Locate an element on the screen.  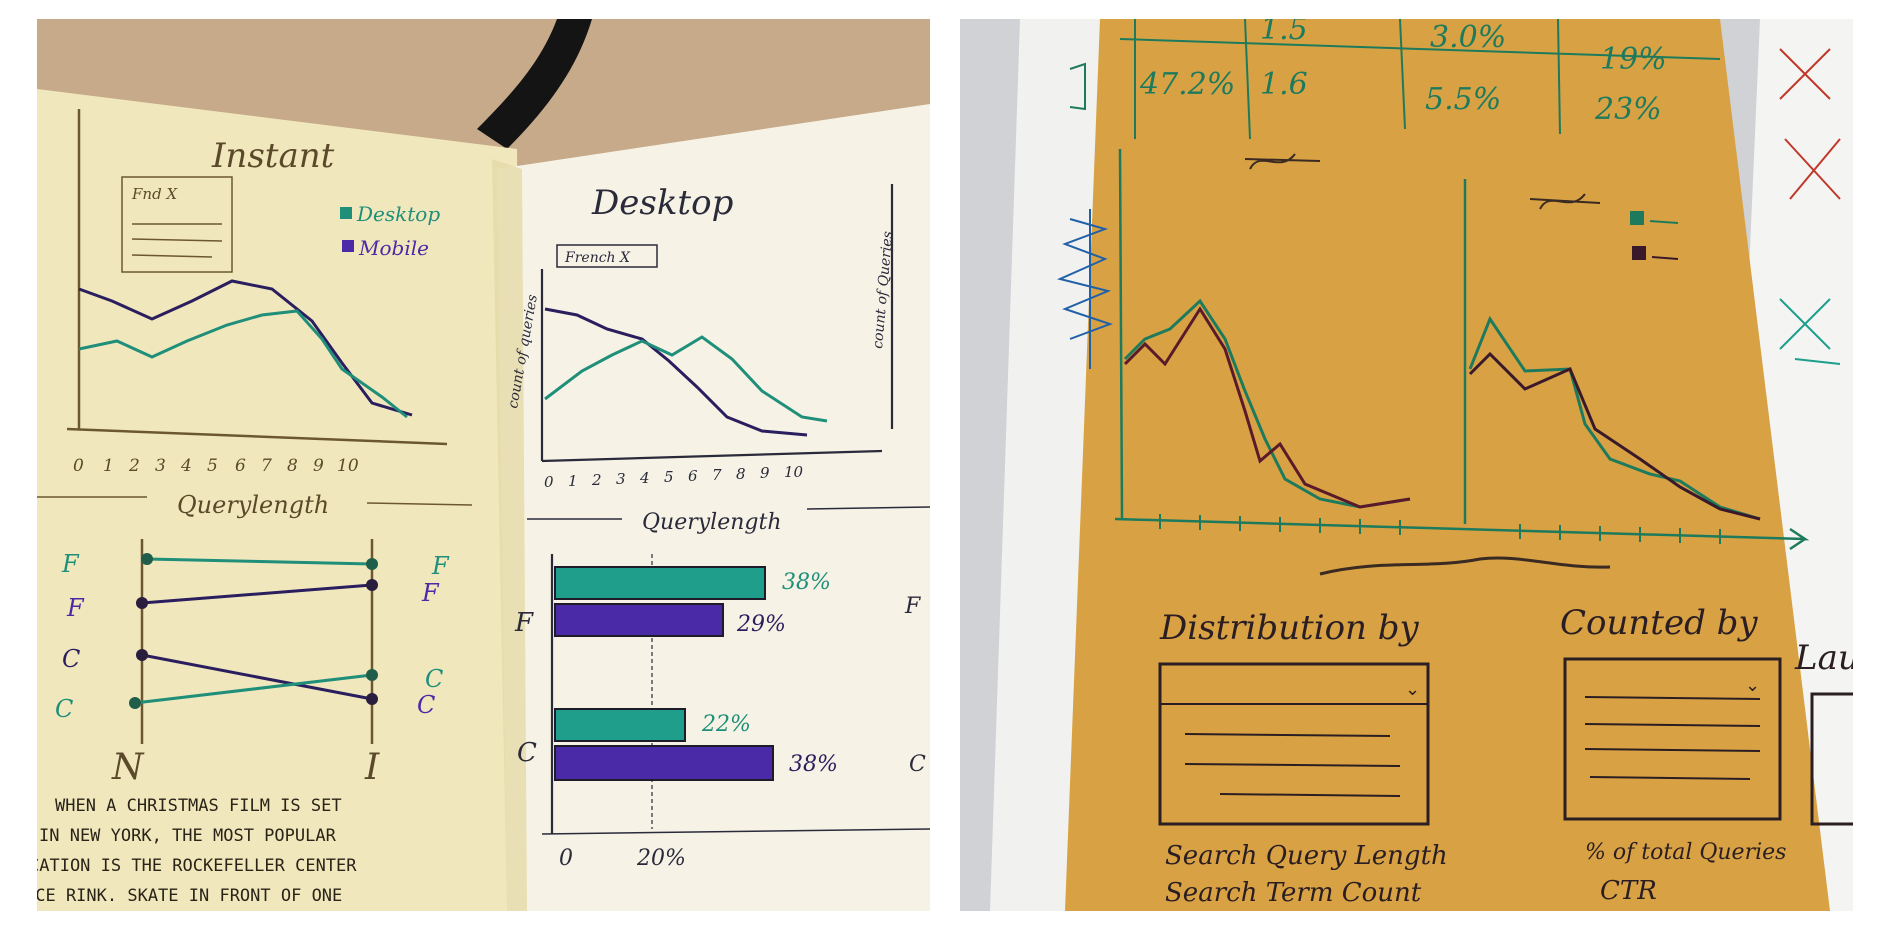
dropdown-1-label: Distribution by is located at coordinates (1289, 628).